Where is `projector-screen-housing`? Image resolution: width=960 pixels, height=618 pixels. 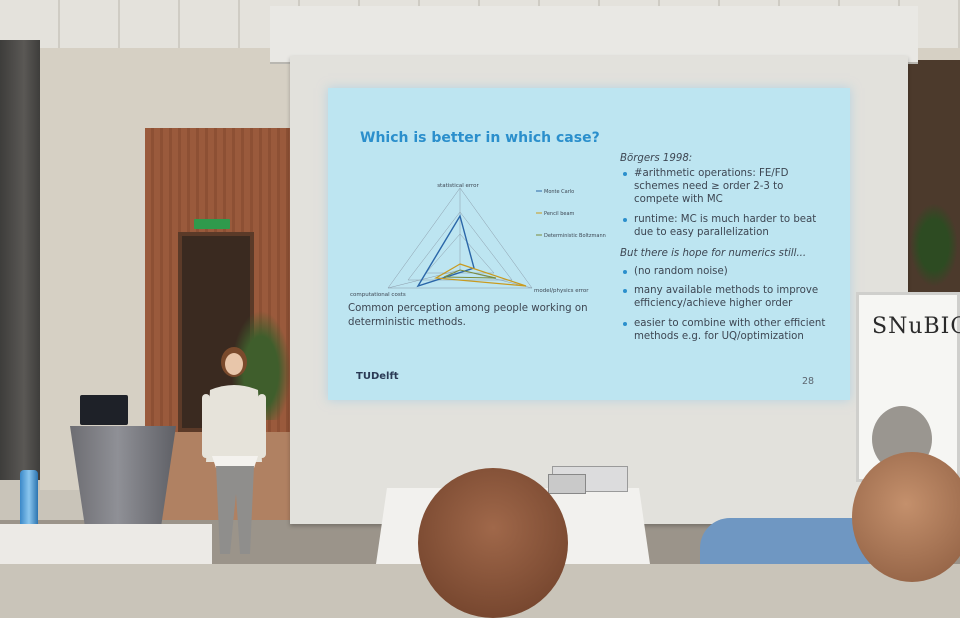 projector-screen-housing is located at coordinates (594, 35).